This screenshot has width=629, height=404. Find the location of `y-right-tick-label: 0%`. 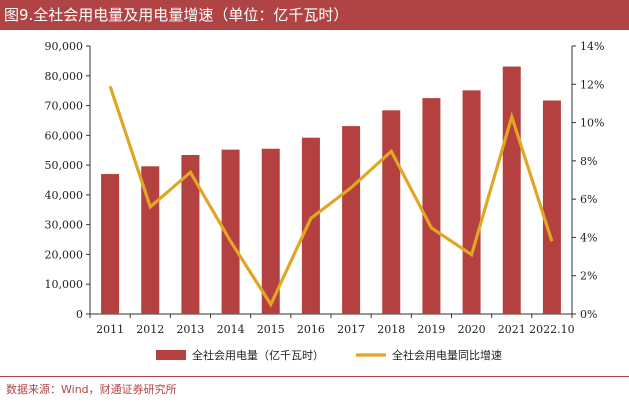

y-right-tick-label: 0% is located at coordinates (588, 314).